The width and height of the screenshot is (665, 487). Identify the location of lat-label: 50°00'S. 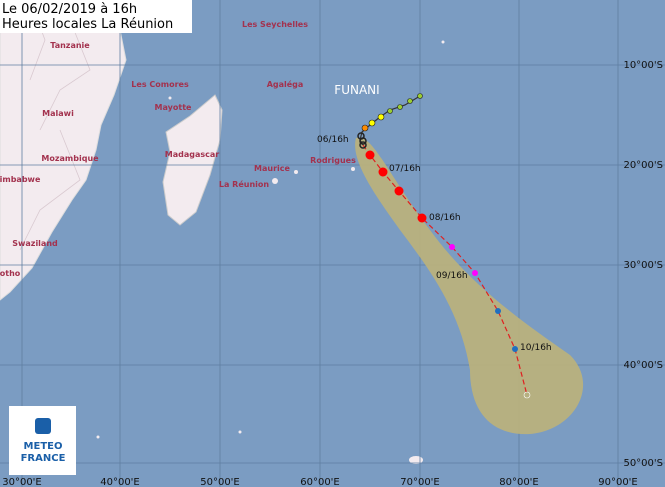
(643, 463).